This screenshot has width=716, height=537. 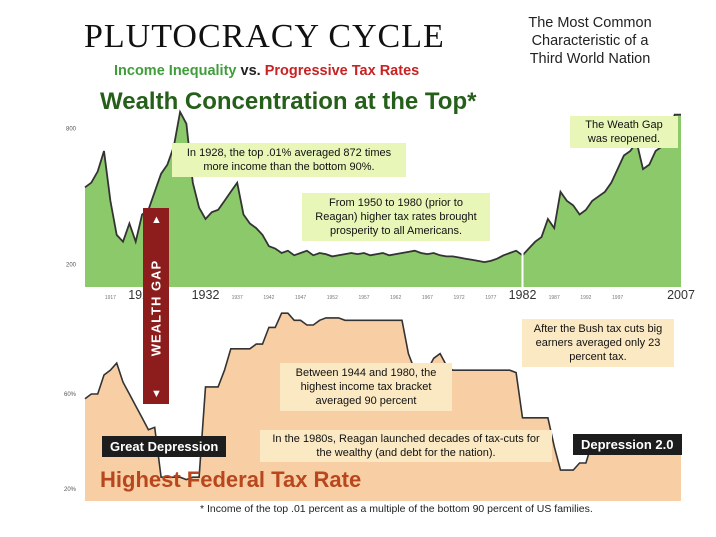 What do you see at coordinates (427, 298) in the screenshot?
I see `x-tick-label: 1967` at bounding box center [427, 298].